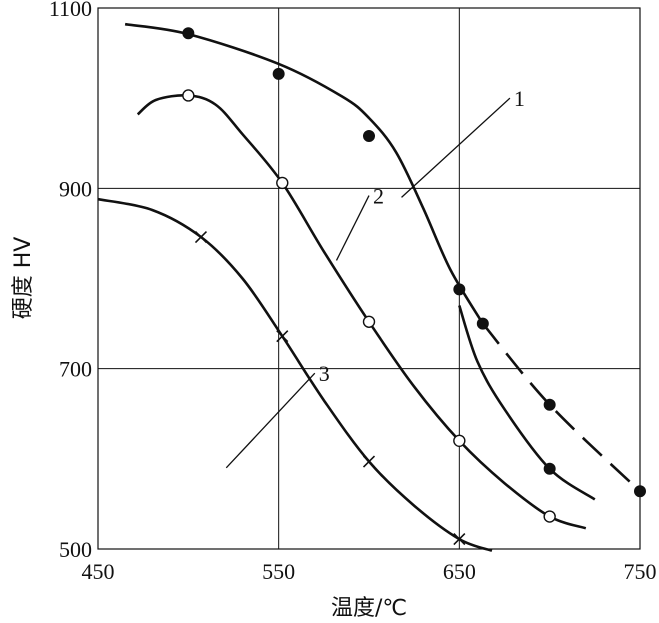 The image size is (659, 623). I want to click on callout-label-2: 2, so click(378, 196).